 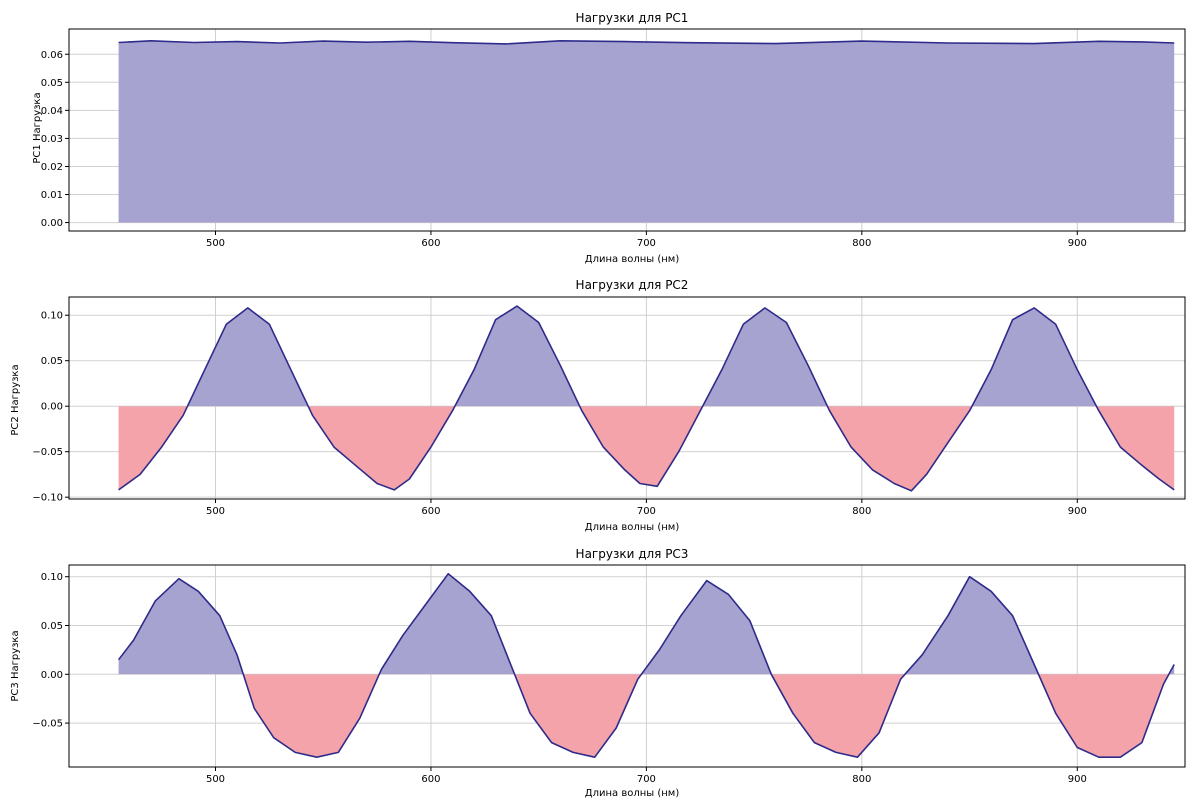 I want to click on chart-title: Нагрузки для PC1, so click(x=632, y=18).